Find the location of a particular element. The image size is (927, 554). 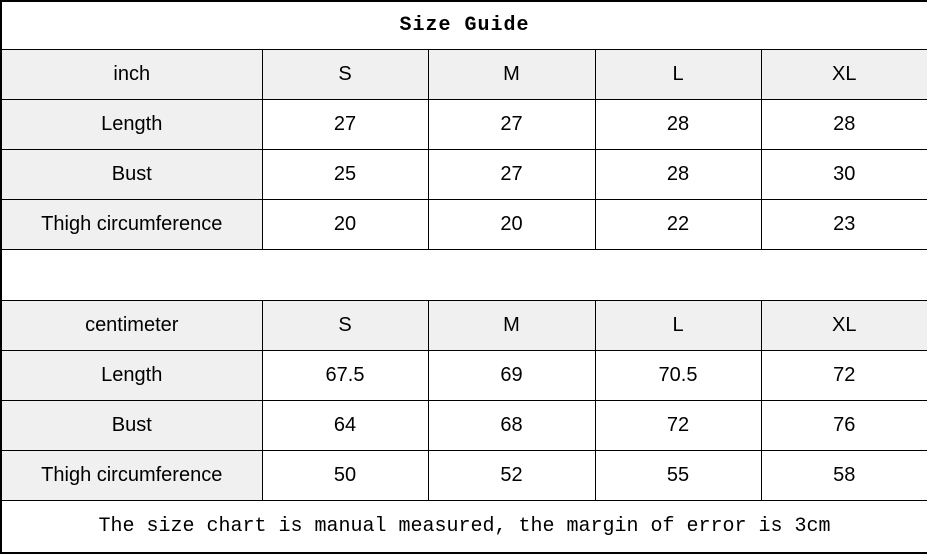

table-row: Length 27 27 28 28 is located at coordinates (463, 124).